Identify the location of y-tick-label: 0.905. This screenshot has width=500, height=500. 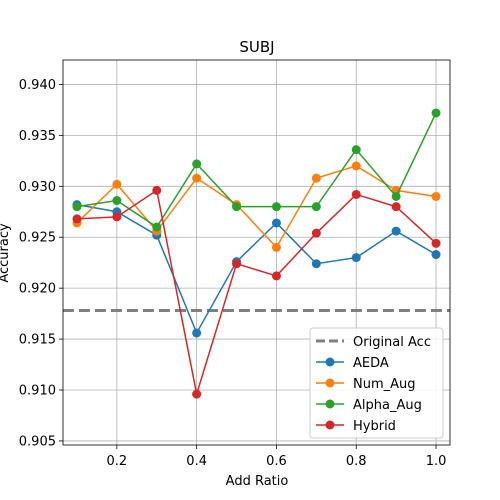
(37, 441).